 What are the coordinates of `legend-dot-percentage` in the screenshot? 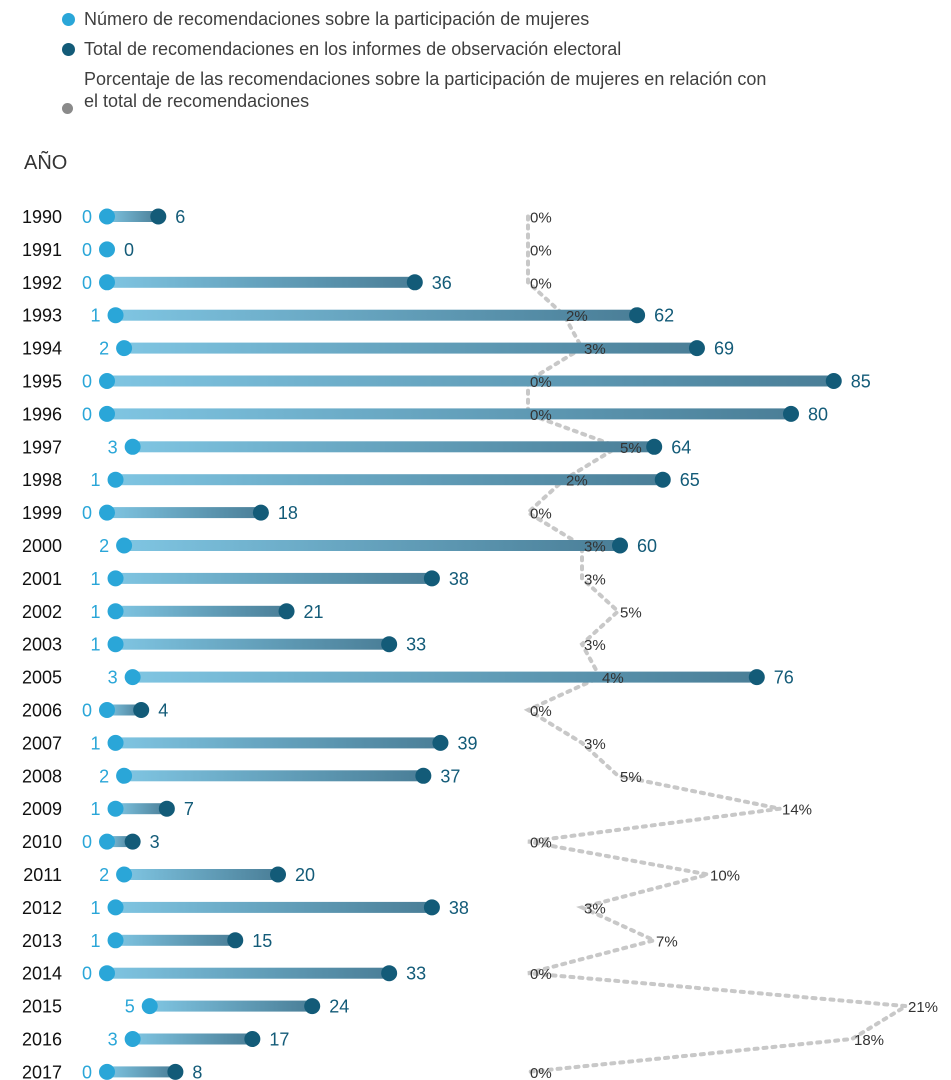 It's located at (67, 108).